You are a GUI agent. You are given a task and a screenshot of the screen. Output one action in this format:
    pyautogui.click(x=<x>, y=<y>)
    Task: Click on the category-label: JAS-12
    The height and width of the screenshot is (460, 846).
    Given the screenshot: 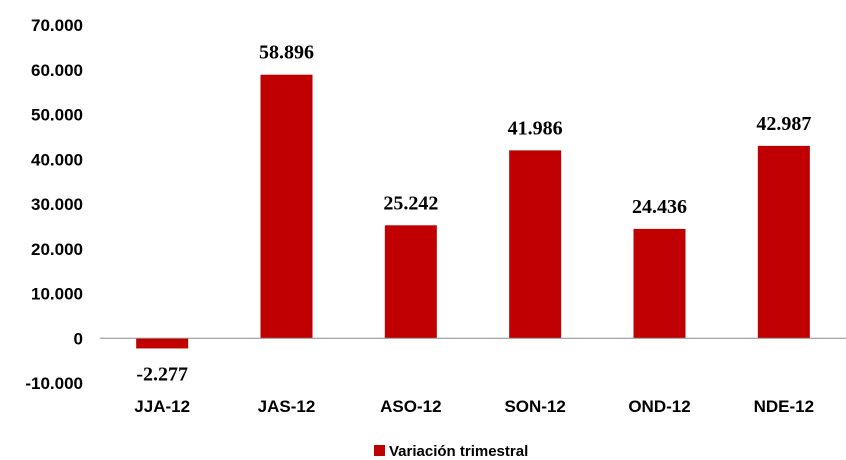 What is the action you would take?
    pyautogui.click(x=287, y=406)
    